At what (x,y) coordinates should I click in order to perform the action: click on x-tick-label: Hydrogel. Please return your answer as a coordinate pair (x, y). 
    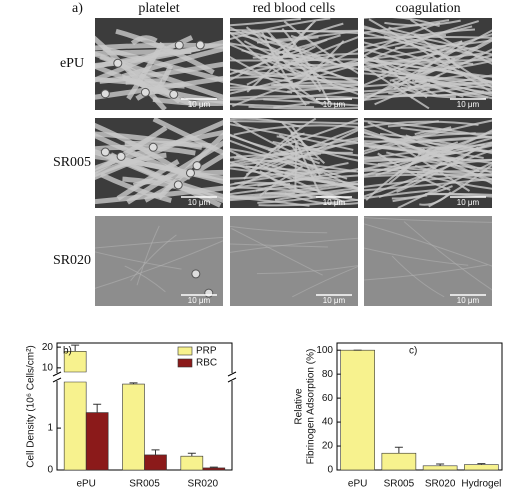
    Looking at the image, I should click on (481, 484).